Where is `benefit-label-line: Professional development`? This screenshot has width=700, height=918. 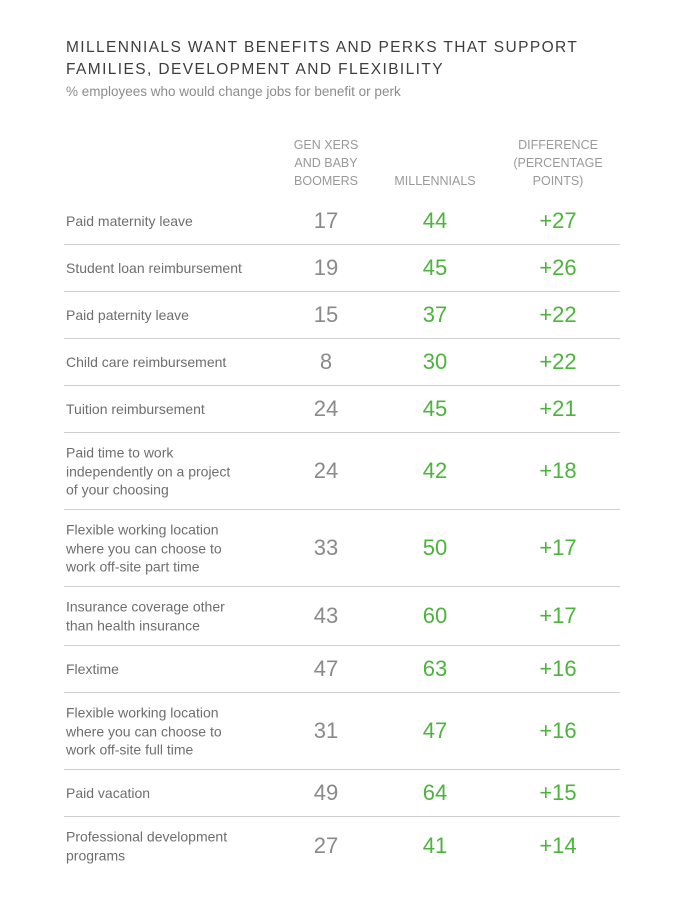 benefit-label-line: Professional development is located at coordinates (147, 836).